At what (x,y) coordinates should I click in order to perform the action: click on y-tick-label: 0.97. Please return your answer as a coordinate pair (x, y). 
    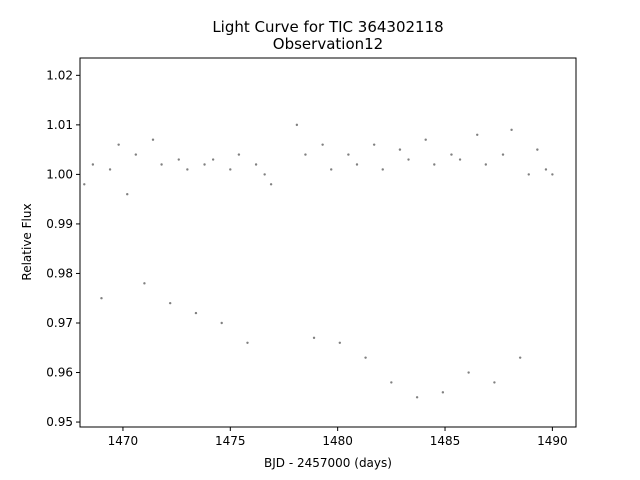
    Looking at the image, I should click on (59, 323).